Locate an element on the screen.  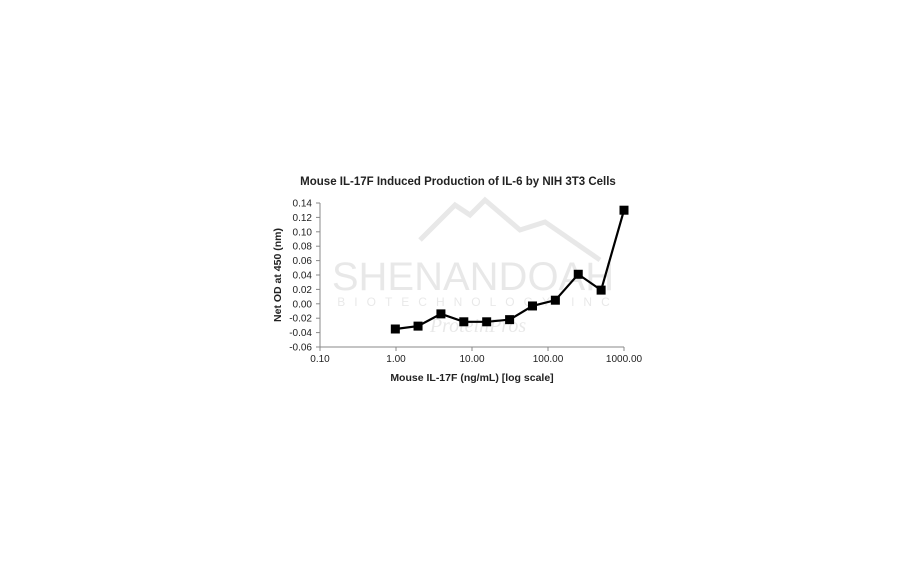
watermark: SHENANDOAH BIOTECHNOLOGY INC ProteinPros is located at coordinates (475, 266).